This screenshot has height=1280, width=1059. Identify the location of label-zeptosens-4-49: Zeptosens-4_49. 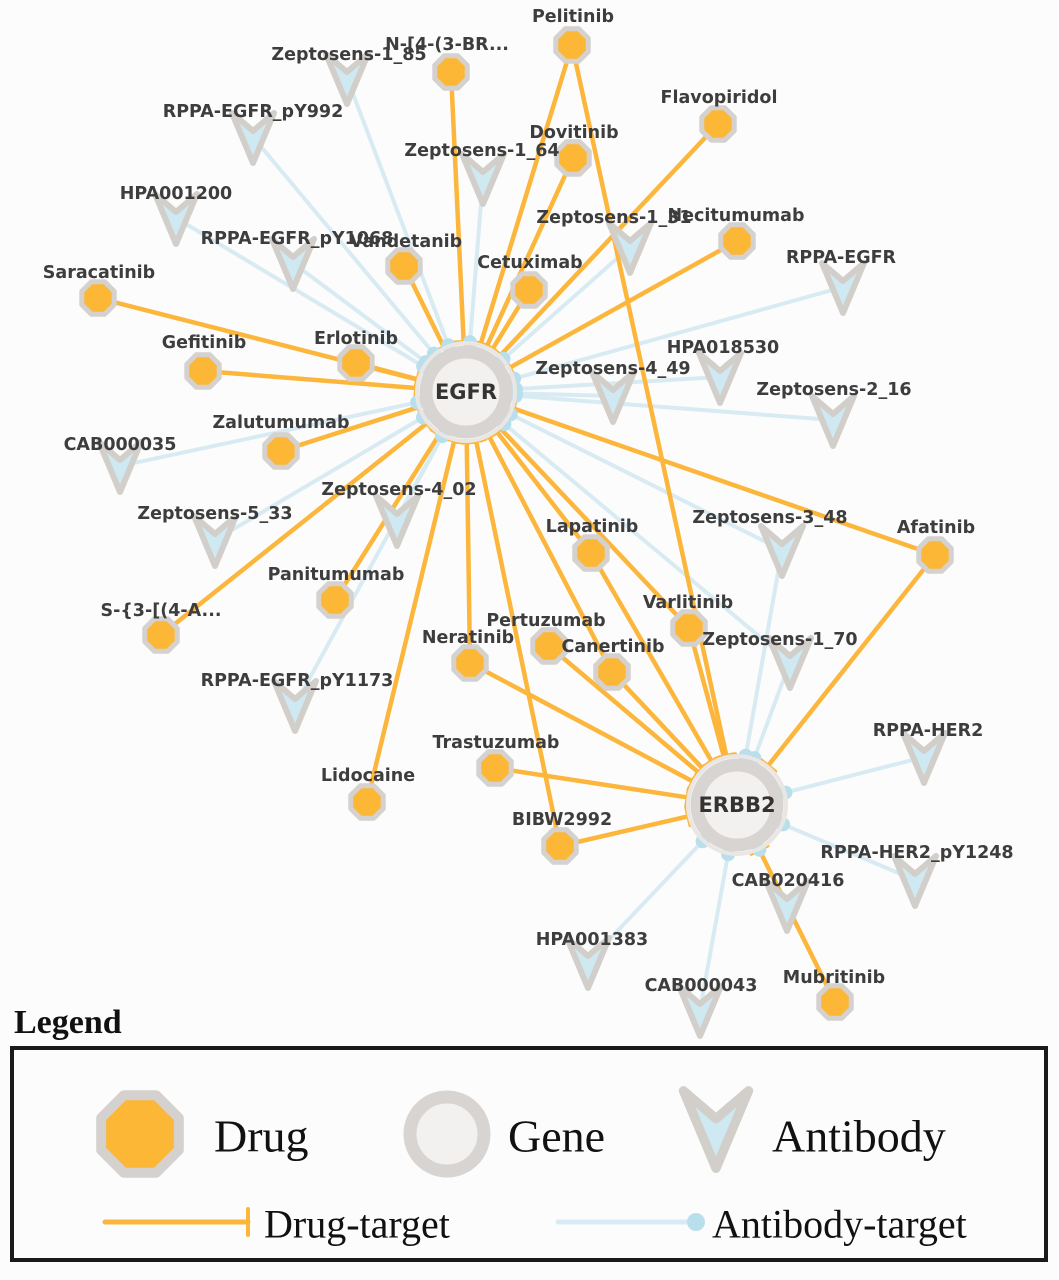
(612, 369).